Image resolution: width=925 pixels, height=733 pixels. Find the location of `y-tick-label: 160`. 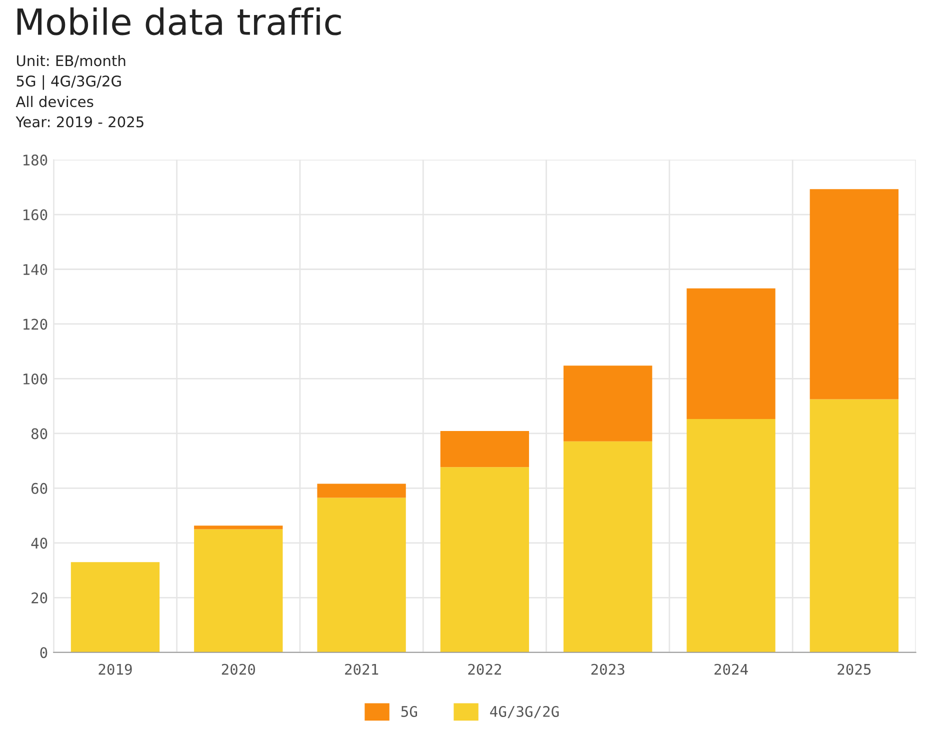

y-tick-label: 160 is located at coordinates (36, 214).